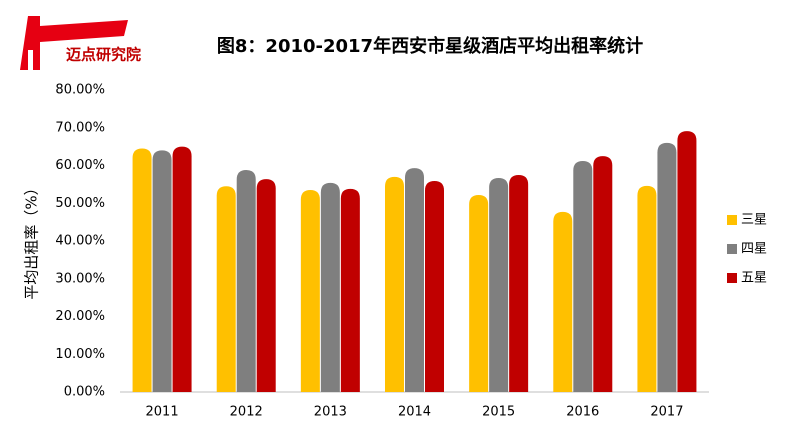 Image resolution: width=800 pixels, height=438 pixels. What do you see at coordinates (80, 316) in the screenshot?
I see `y-tick-label: 20.00%` at bounding box center [80, 316].